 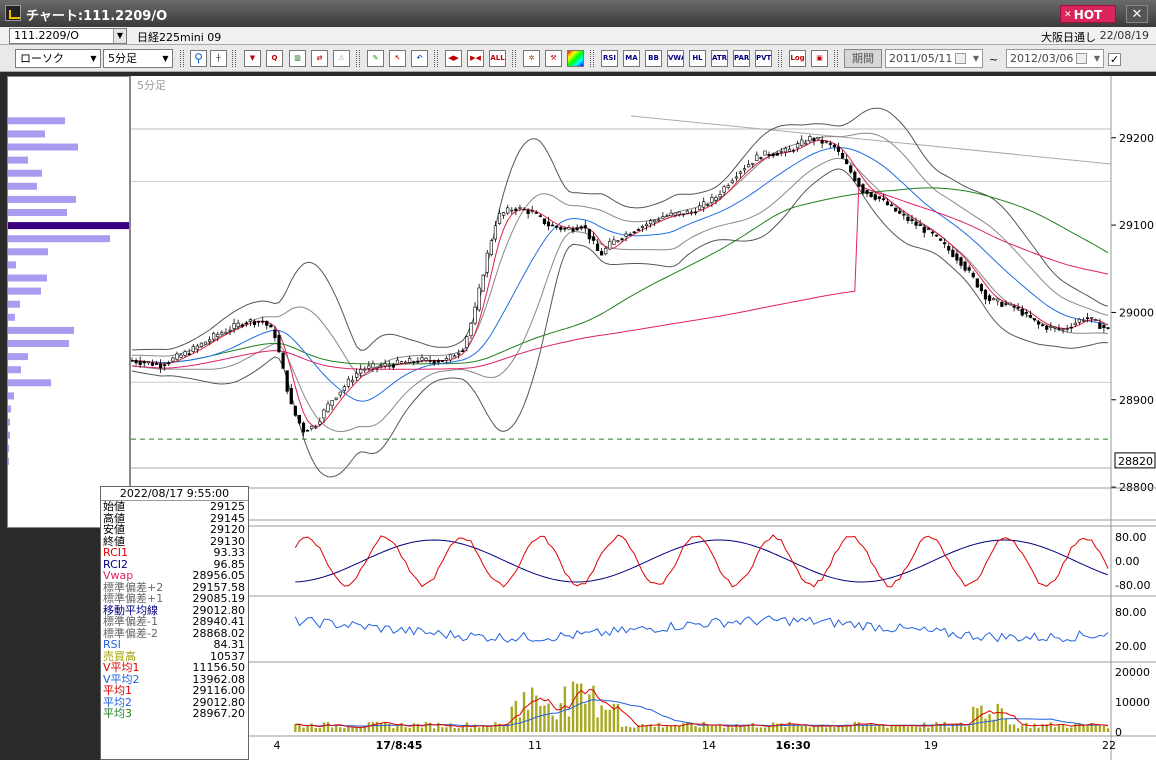 I want to click on zoom-out-icon: ▶◀, so click(x=475, y=58).